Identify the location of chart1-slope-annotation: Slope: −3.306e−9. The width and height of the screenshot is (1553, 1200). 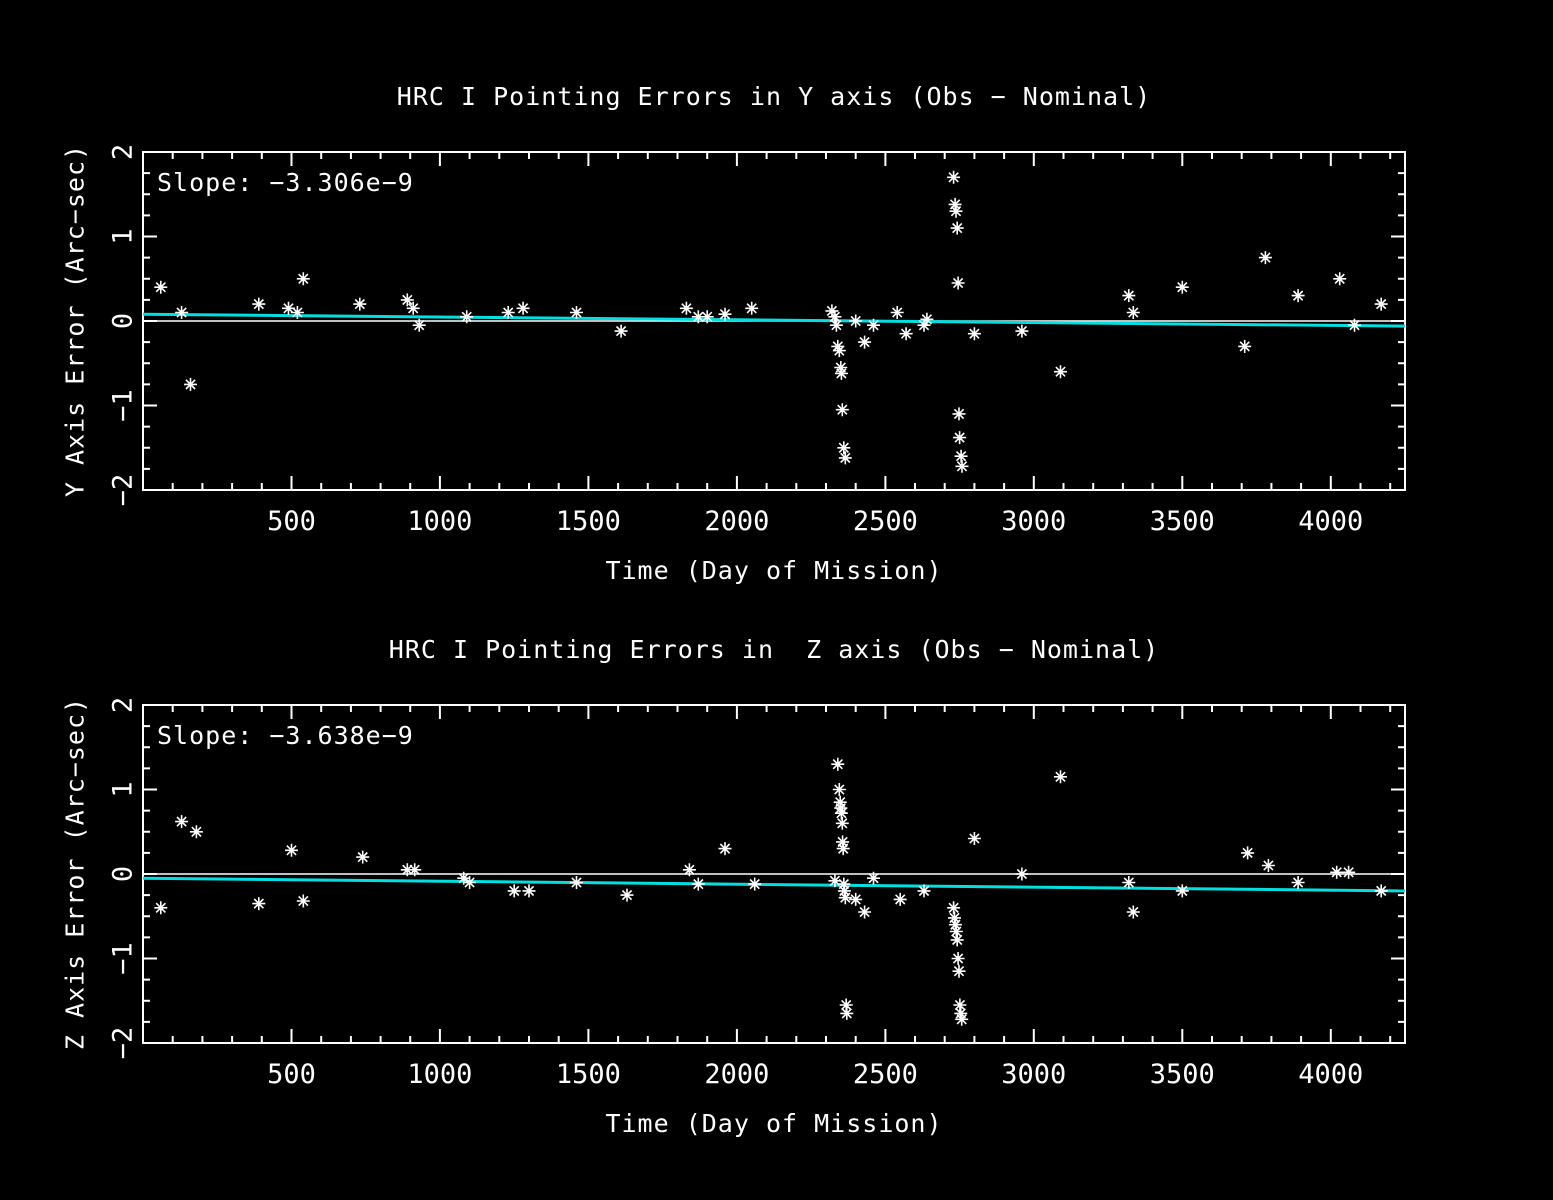
(285, 182).